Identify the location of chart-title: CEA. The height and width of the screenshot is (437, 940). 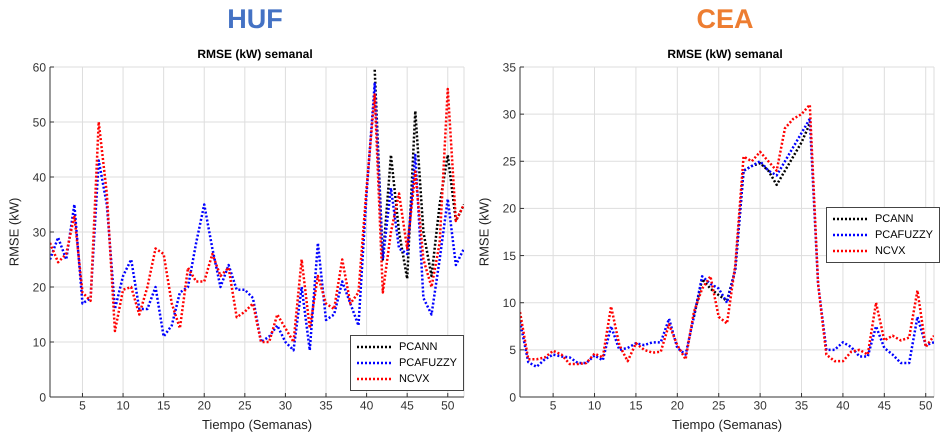
(724, 19).